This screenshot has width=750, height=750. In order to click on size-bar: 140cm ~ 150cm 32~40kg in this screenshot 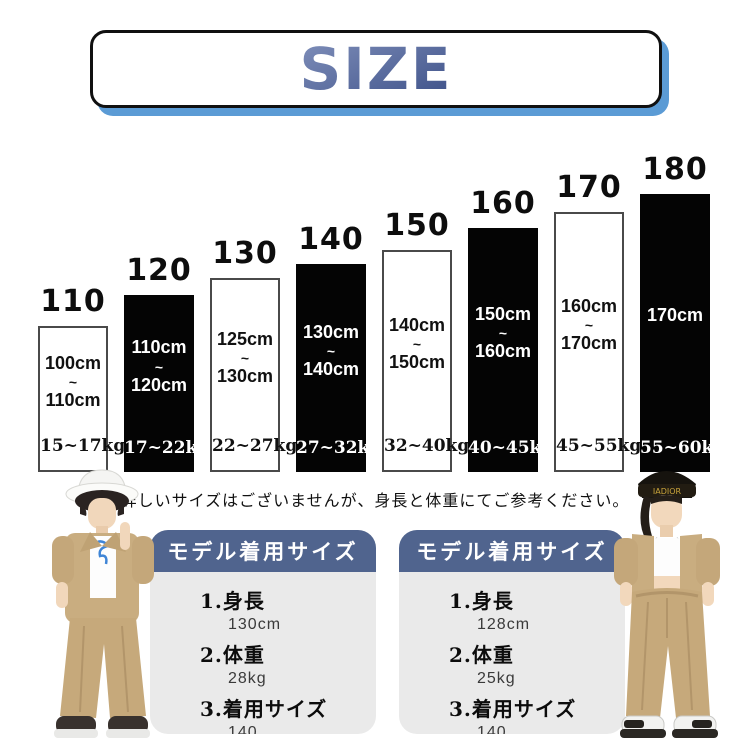, I will do `click(426, 361)`.